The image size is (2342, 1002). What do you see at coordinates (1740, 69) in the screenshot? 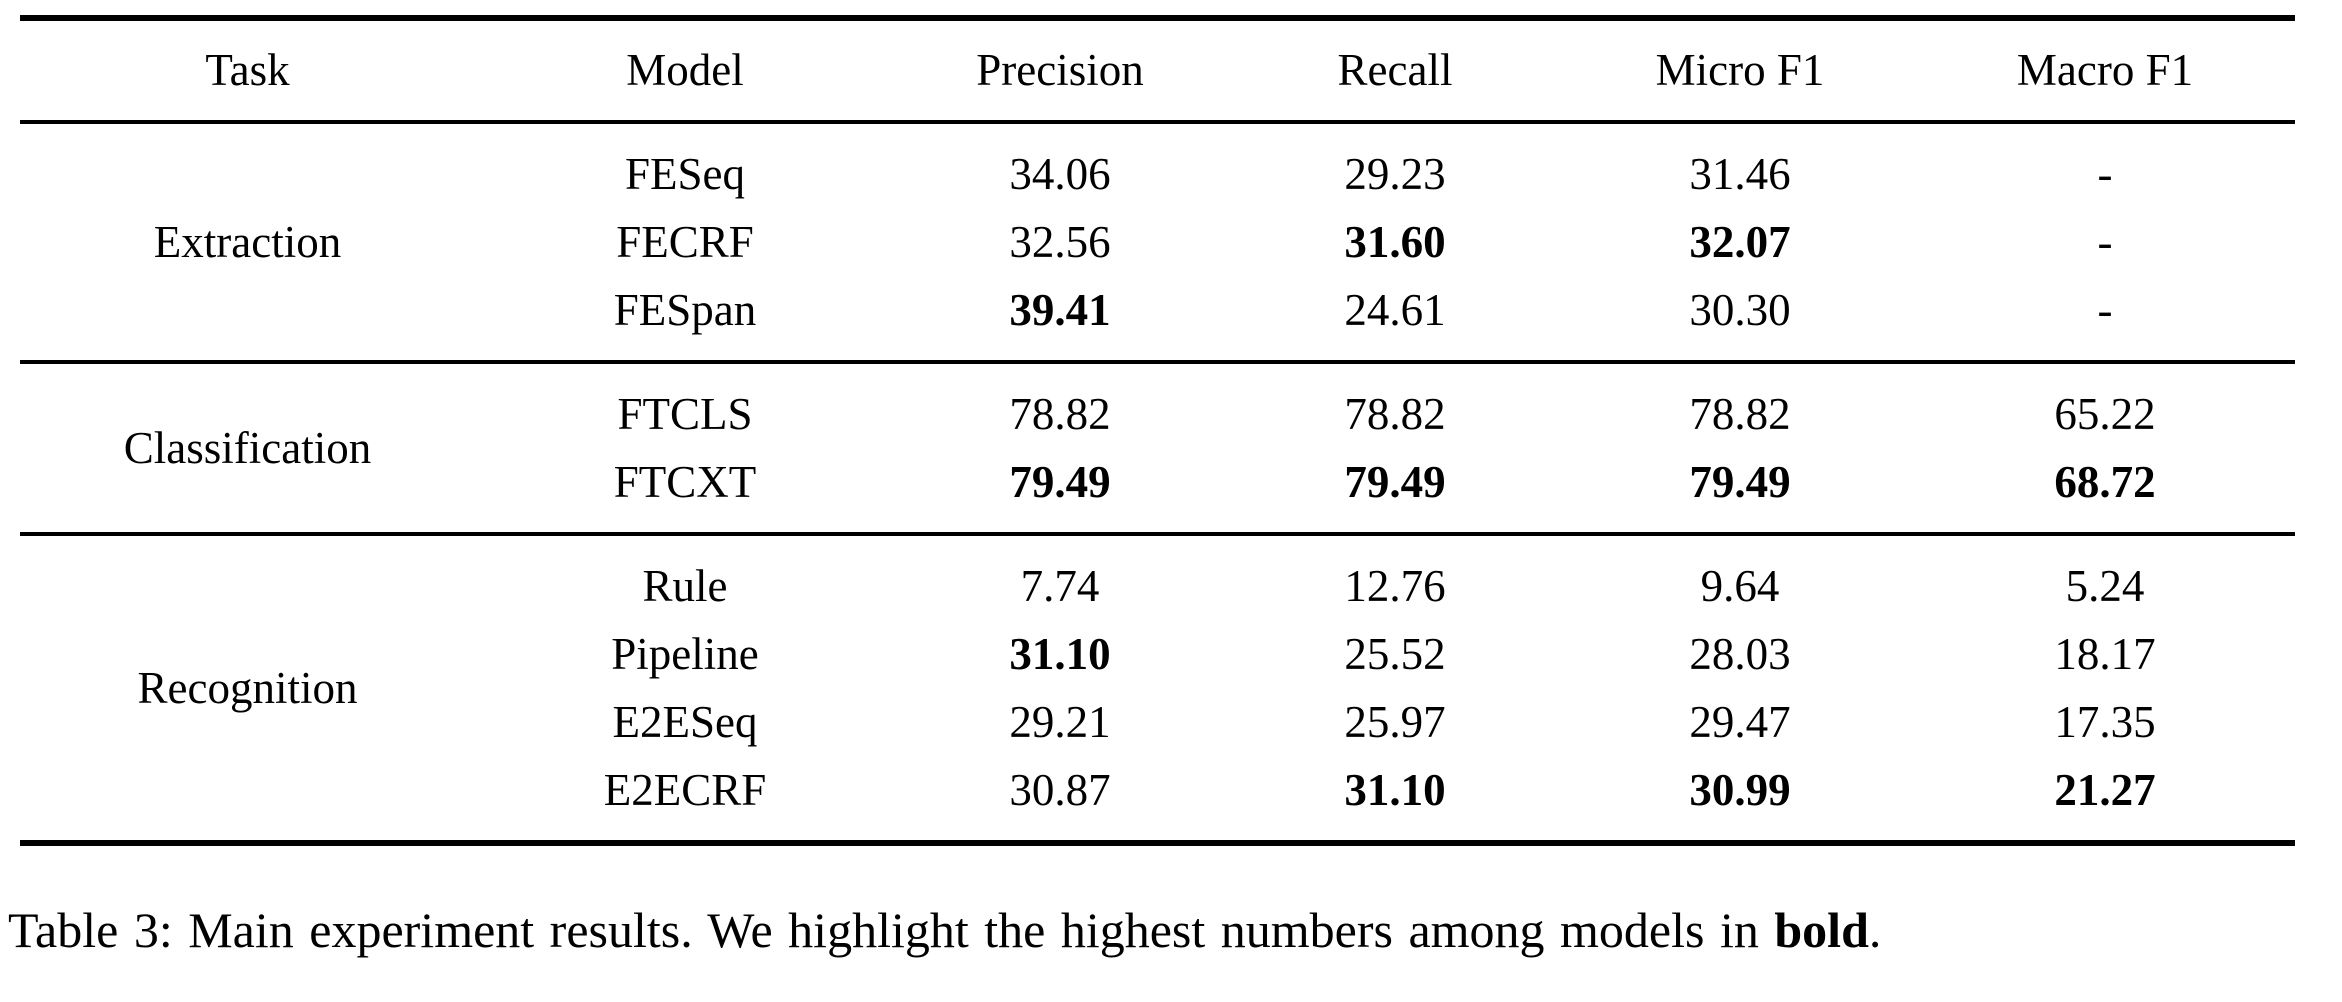
I see `column-header-micro-f1: Micro F1` at bounding box center [1740, 69].